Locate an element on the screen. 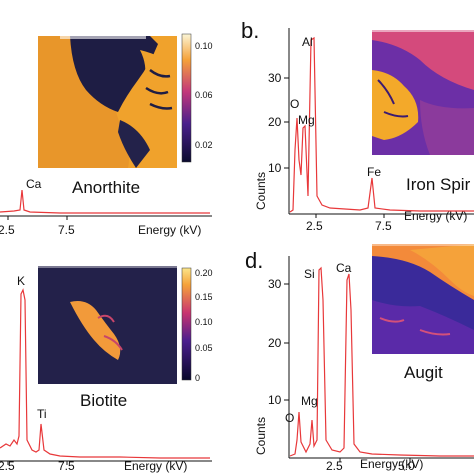 This screenshot has height=474, width=474. y-tick-label-d: 10 is located at coordinates (275, 400).